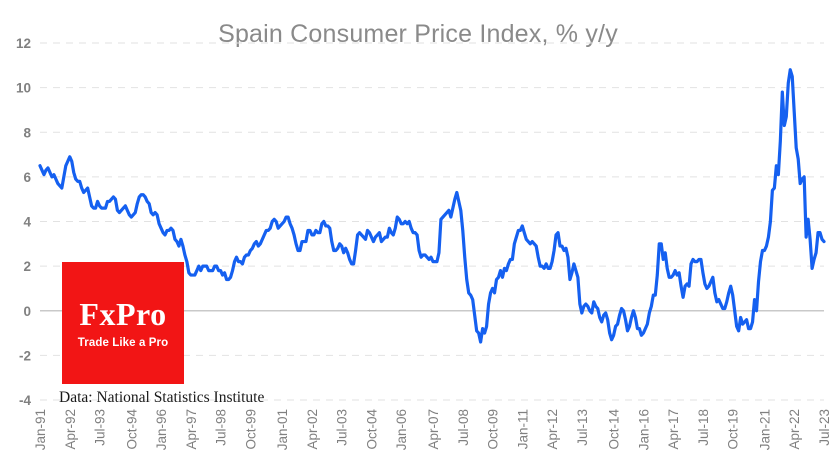 This screenshot has height=471, width=836. What do you see at coordinates (27, 311) in the screenshot?
I see `y-tick-label: 0` at bounding box center [27, 311].